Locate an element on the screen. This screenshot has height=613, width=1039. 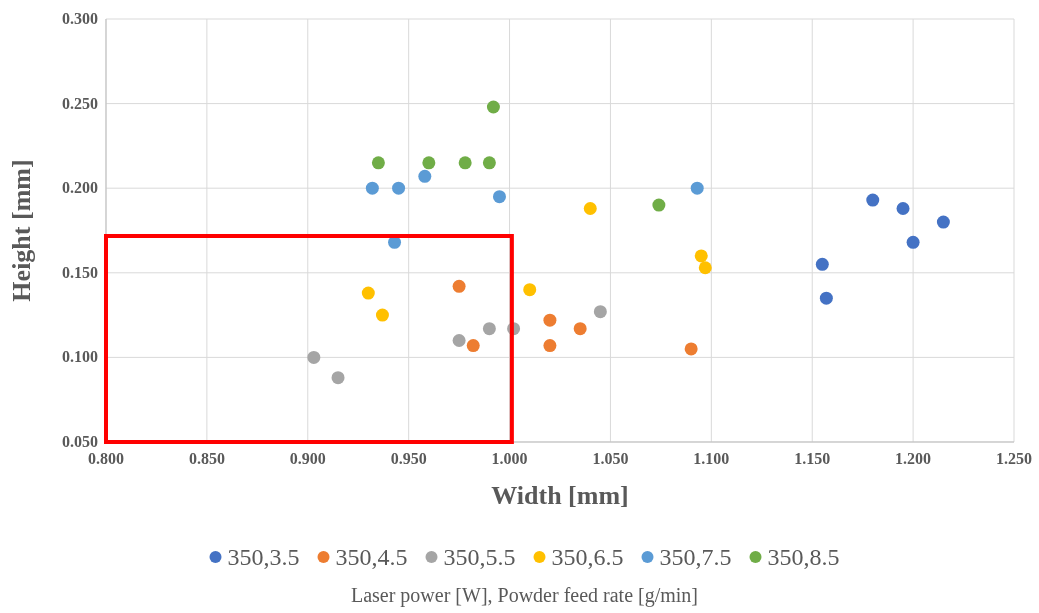
legend-label: 350,3.5 is located at coordinates (263, 557).